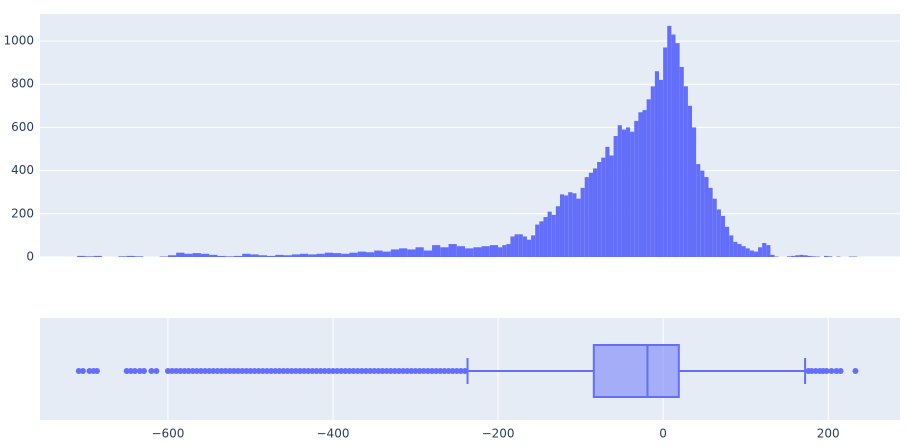  I want to click on x-tick-label: −200, so click(498, 434).